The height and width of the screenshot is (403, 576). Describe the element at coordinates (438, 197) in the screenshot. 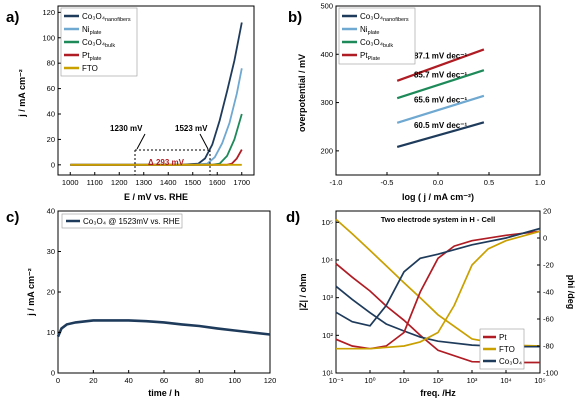

I see `panel-b-xlabel: log ( j / mA cm⁻²)` at that location.